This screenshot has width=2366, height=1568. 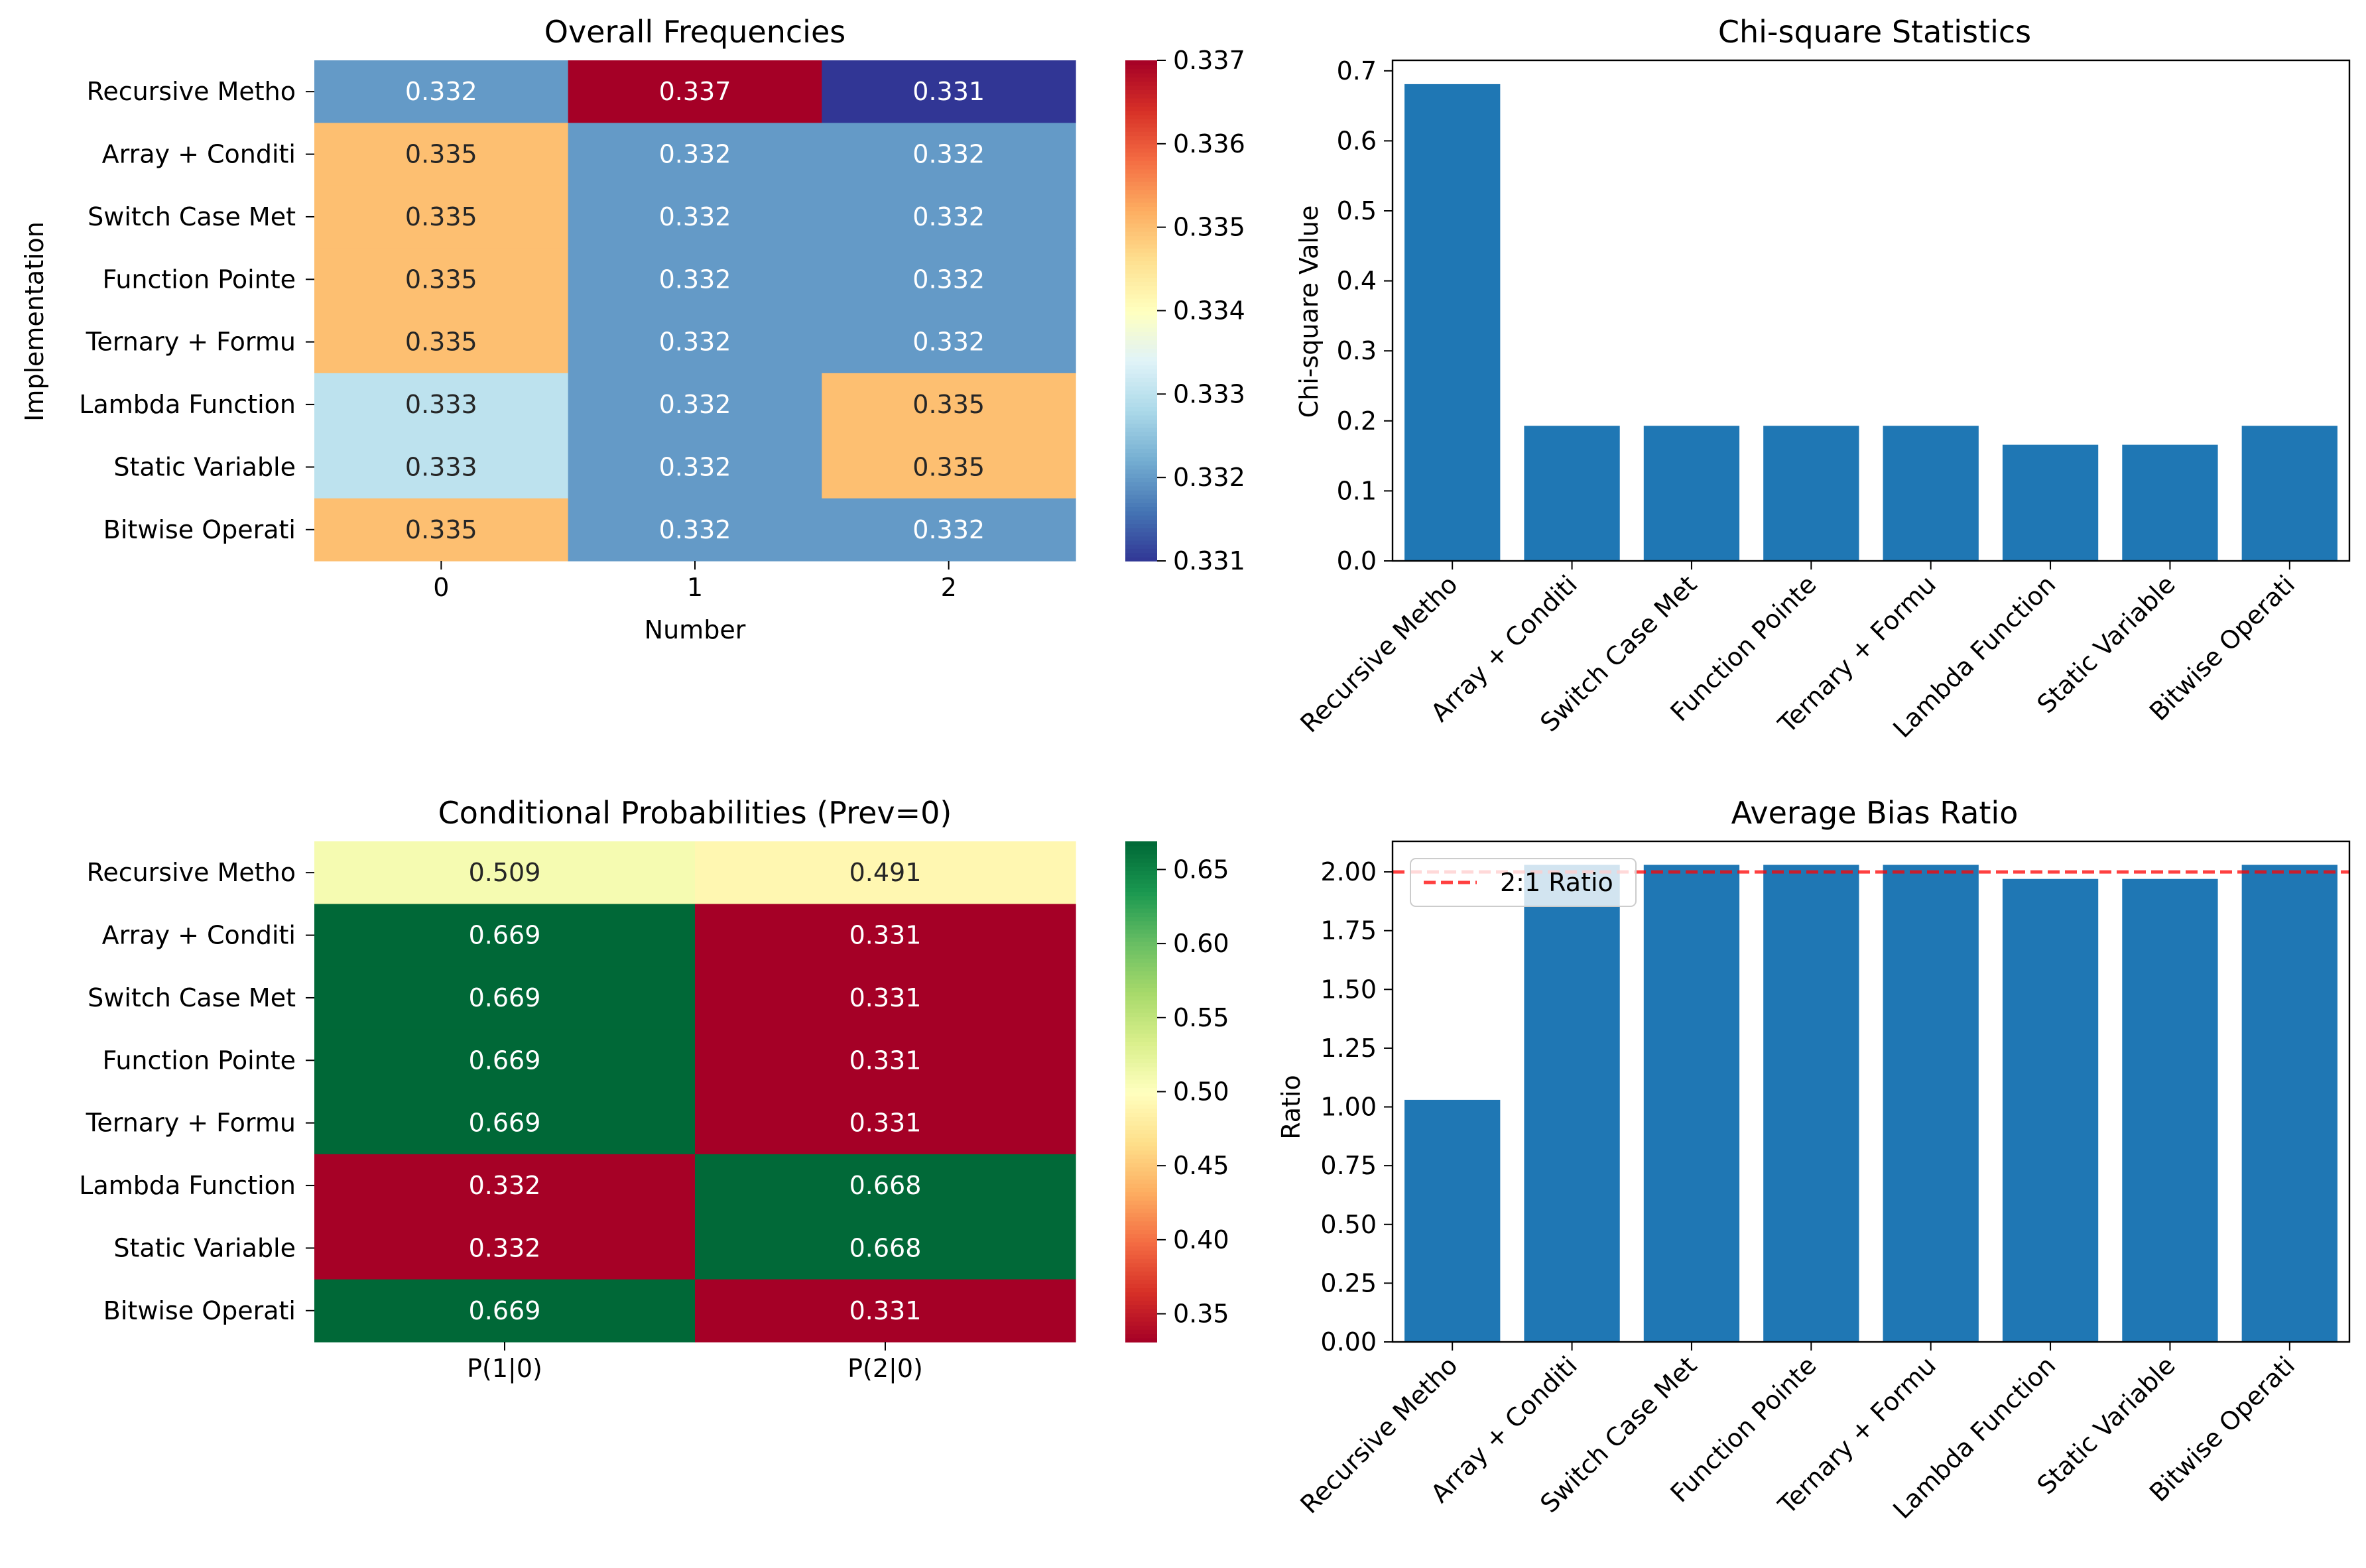 I want to click on legend-frame, so click(x=1523, y=882).